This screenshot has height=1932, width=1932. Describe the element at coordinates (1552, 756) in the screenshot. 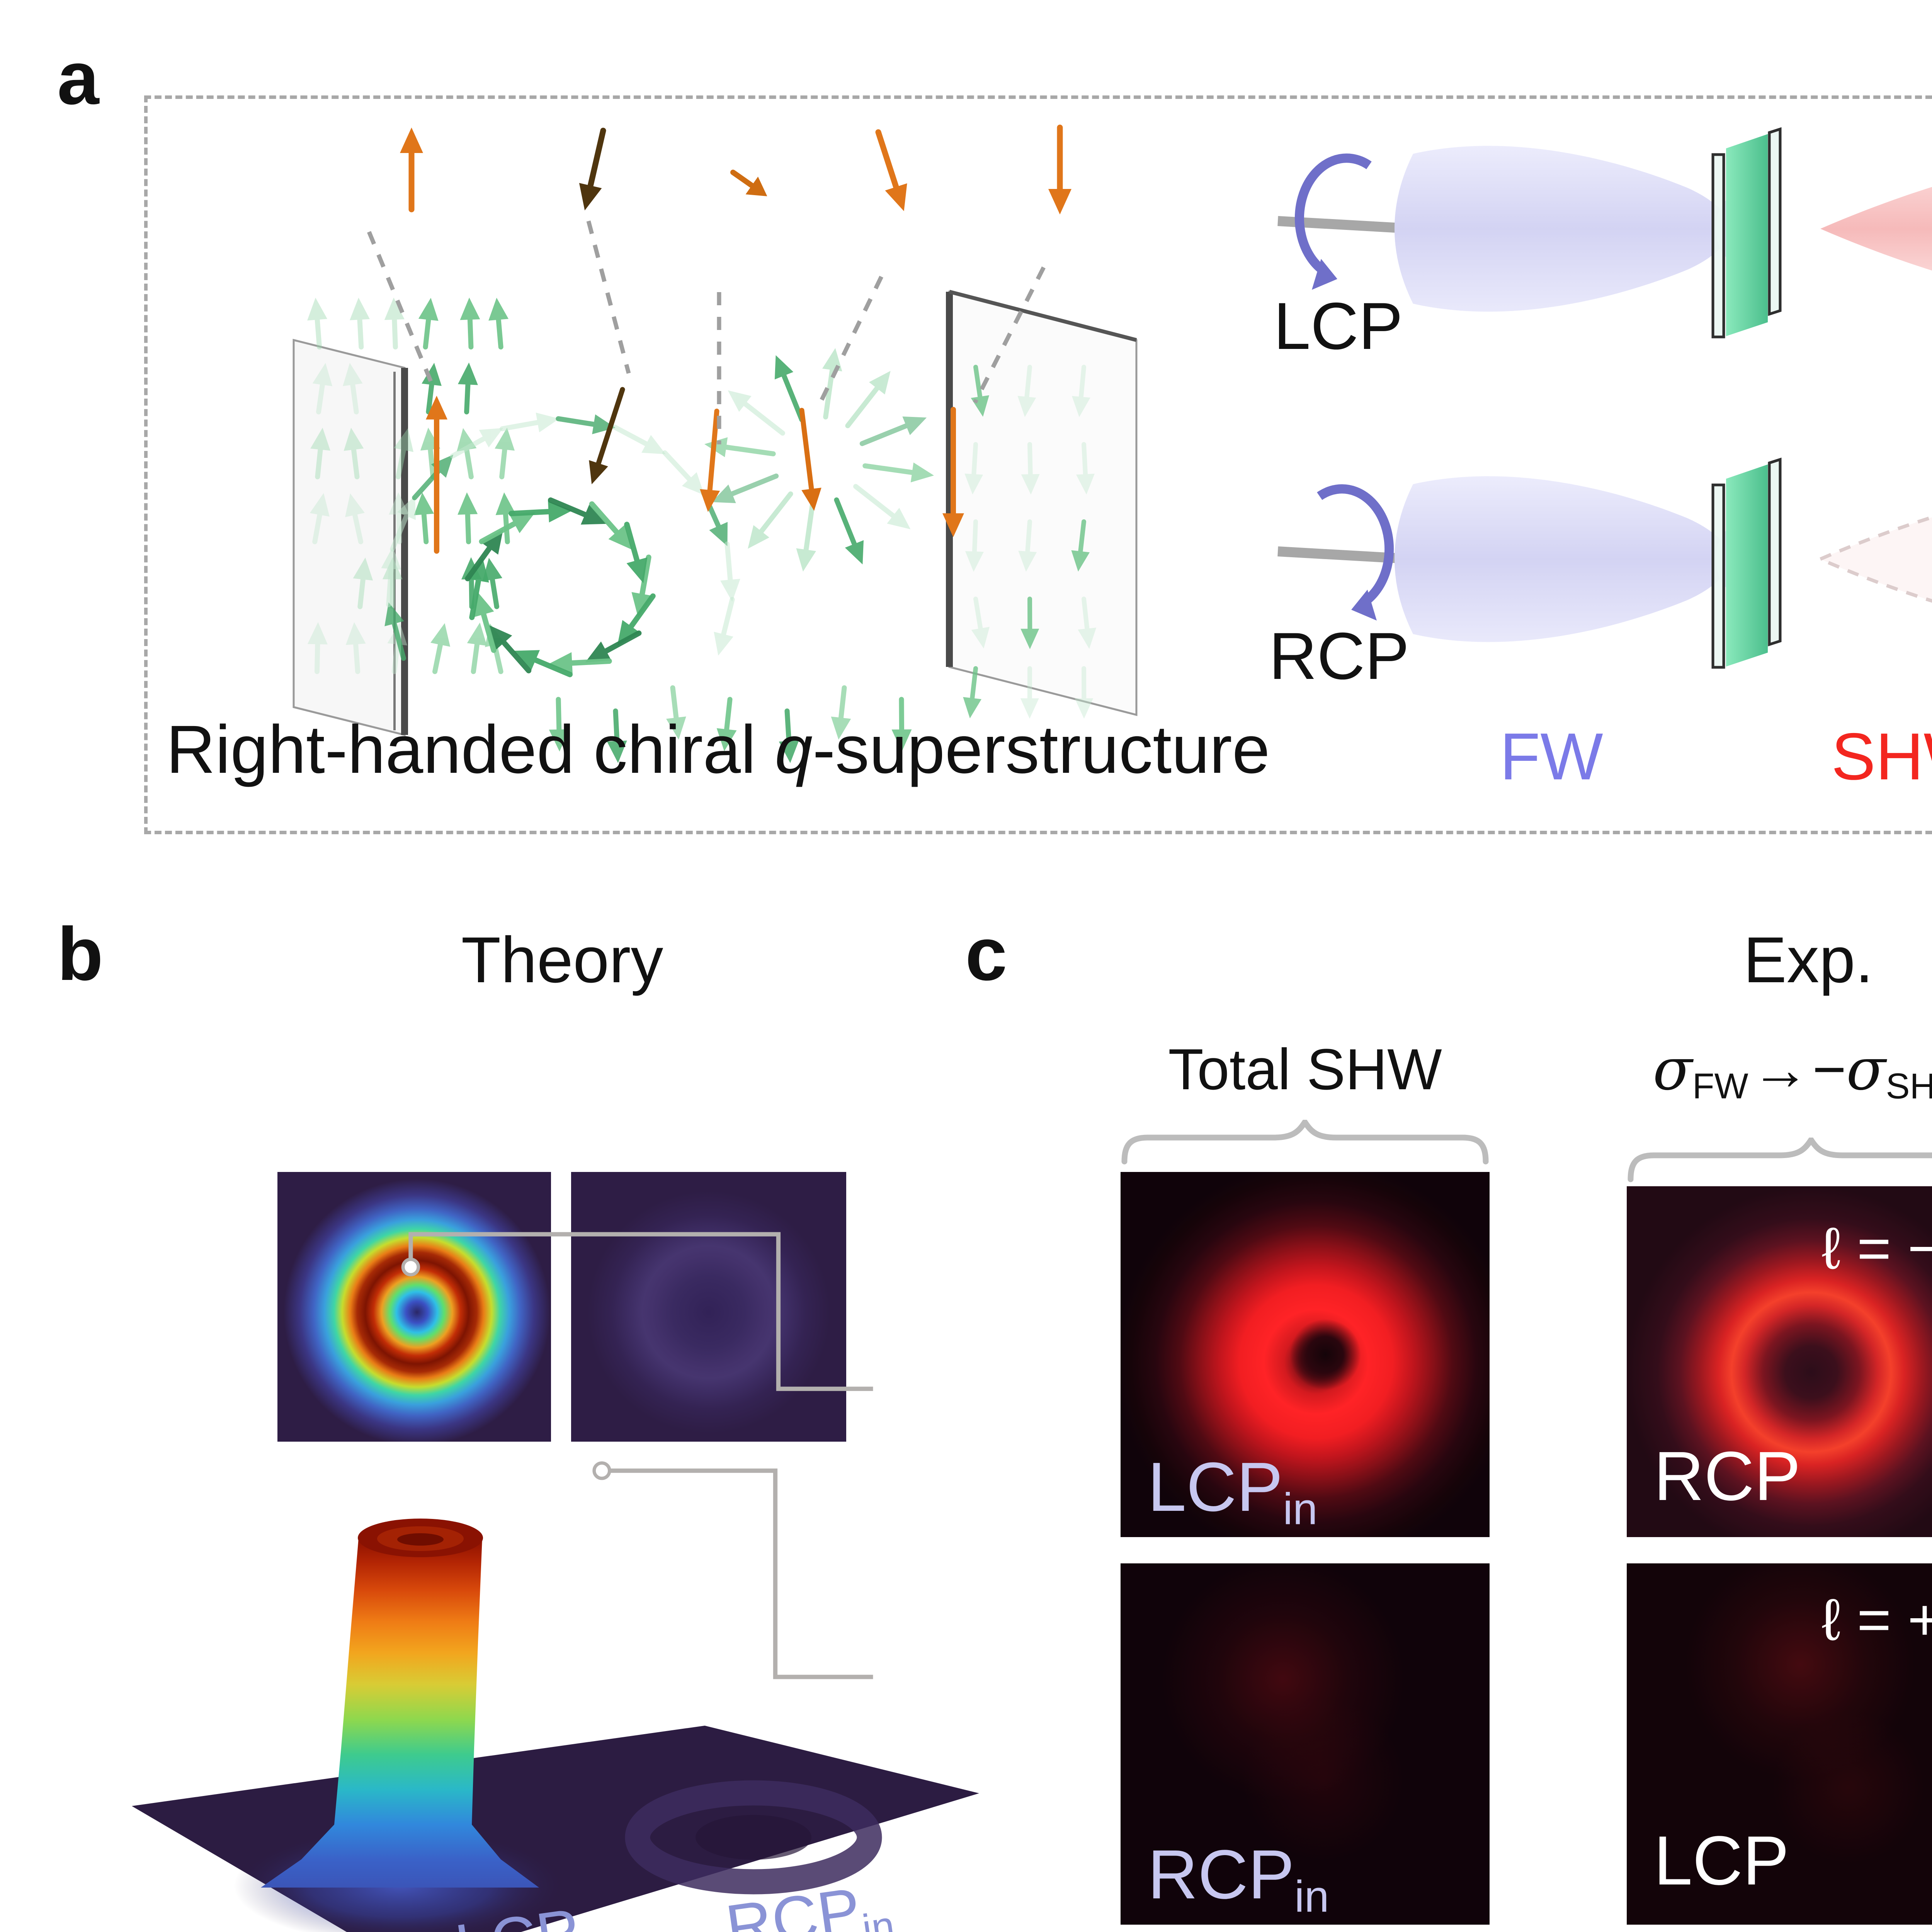

I see `fw-label: FW` at that location.